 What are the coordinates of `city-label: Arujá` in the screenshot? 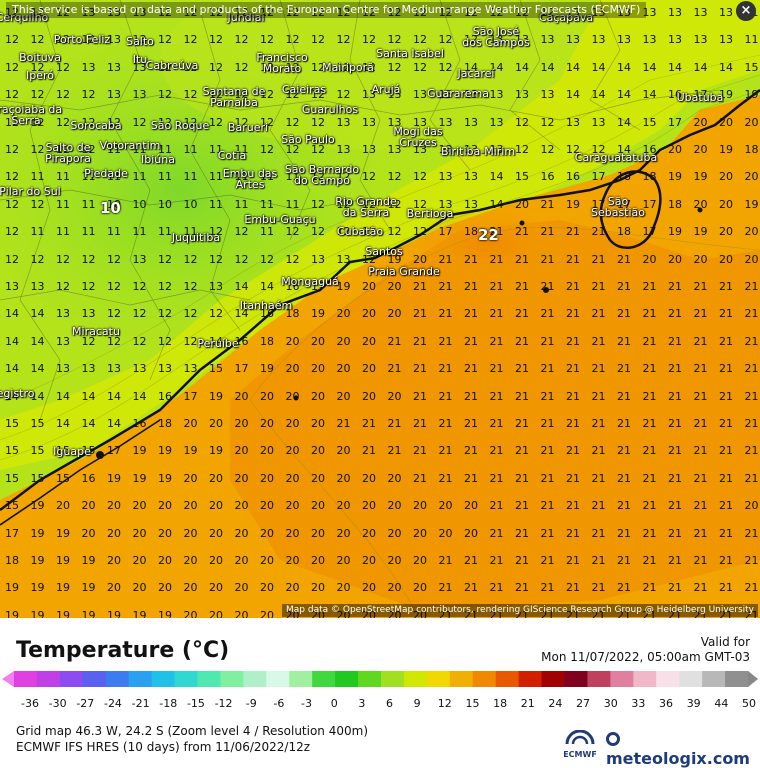 It's located at (386, 89).